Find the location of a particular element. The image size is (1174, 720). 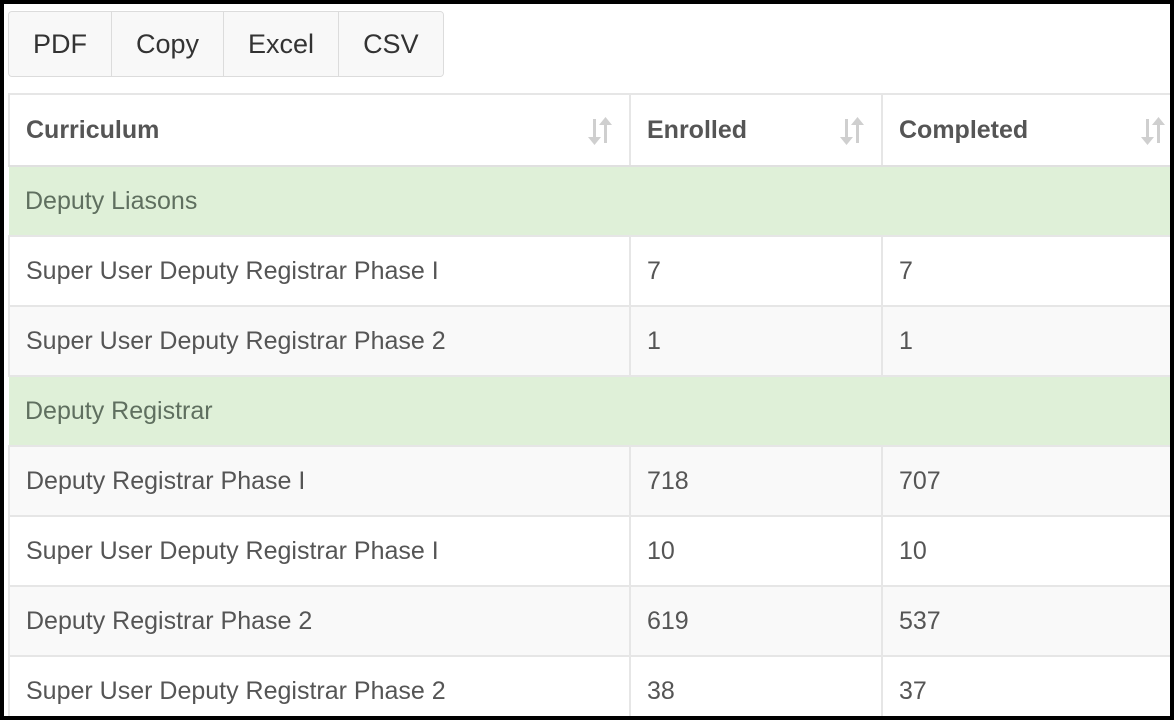

column-header-curriculum: Curriculum is located at coordinates (319, 130).